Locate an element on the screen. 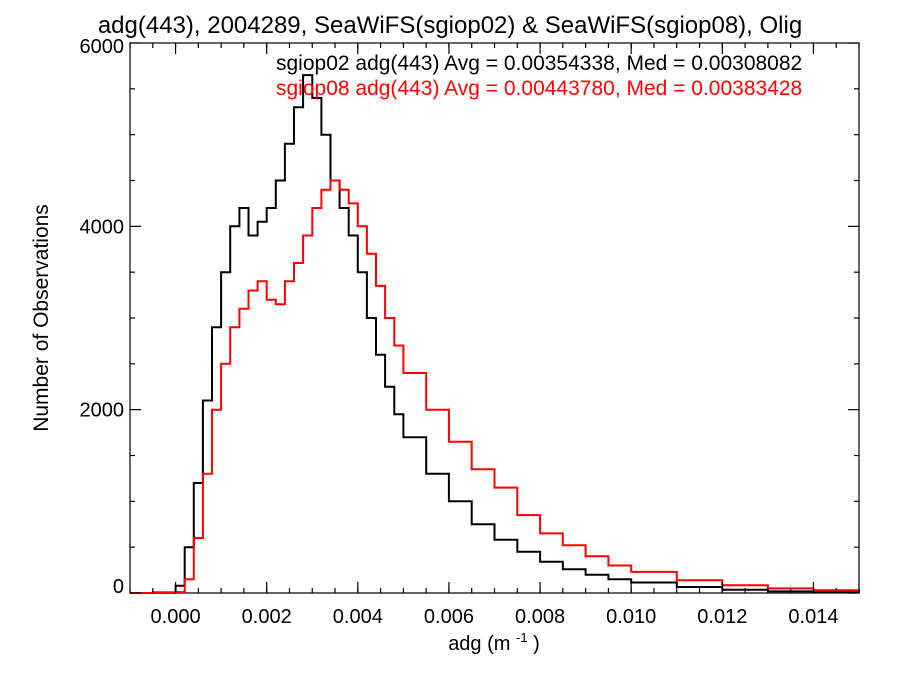 The width and height of the screenshot is (900, 675). x-tick-label: 0.004 is located at coordinates (358, 617).